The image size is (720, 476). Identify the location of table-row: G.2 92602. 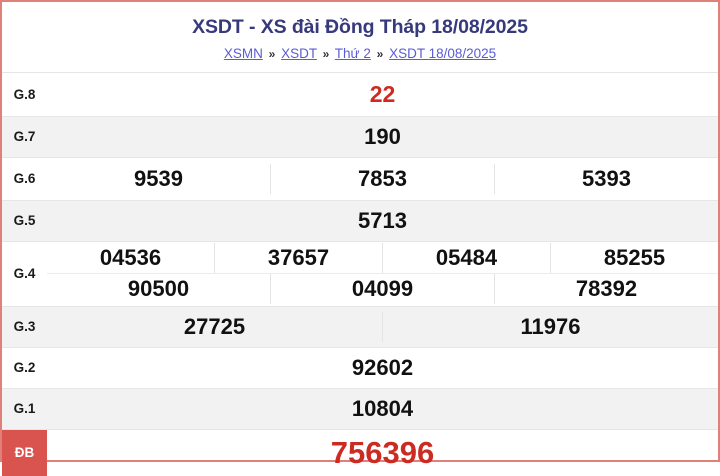
(360, 367).